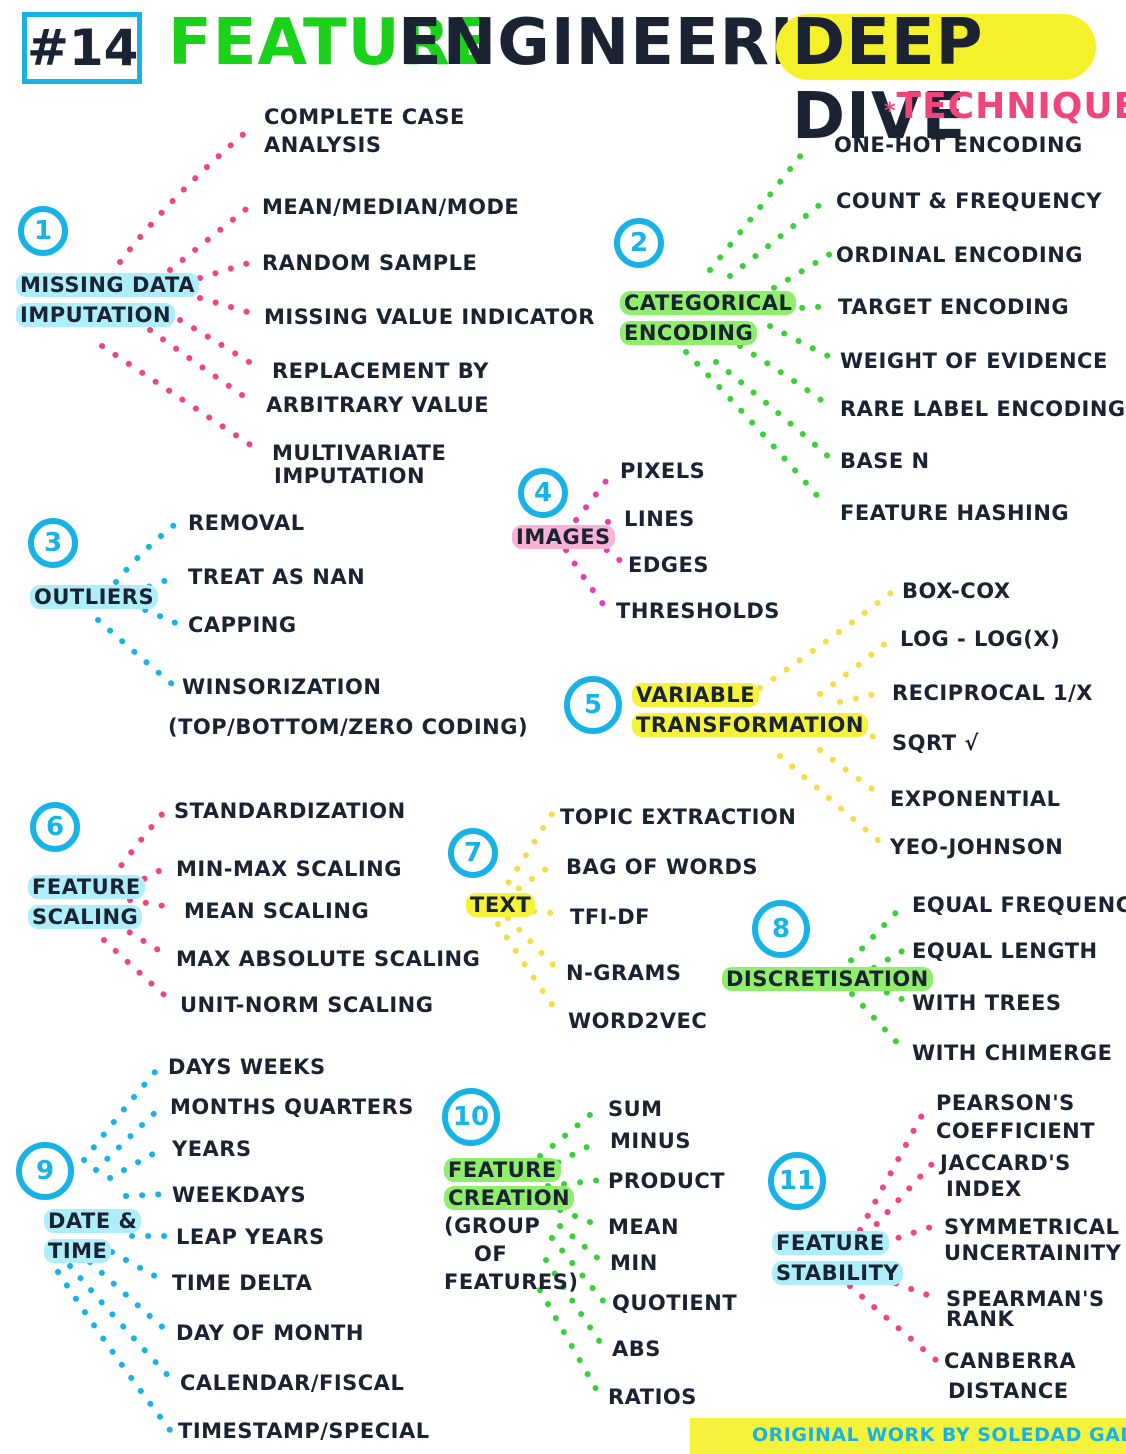 This screenshot has height=1454, width=1126. I want to click on s5-item-exponential: Exponential, so click(975, 799).